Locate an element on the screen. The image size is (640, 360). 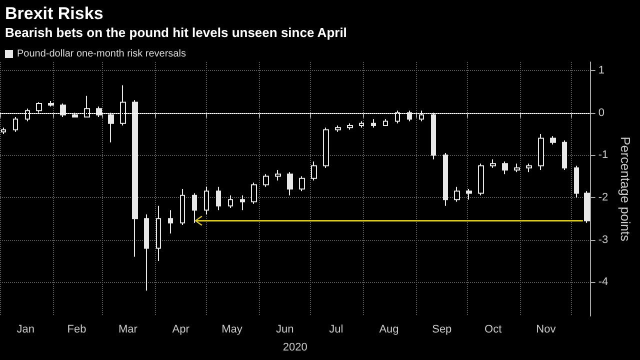
x-tick-label: Oct is located at coordinates (493, 330).